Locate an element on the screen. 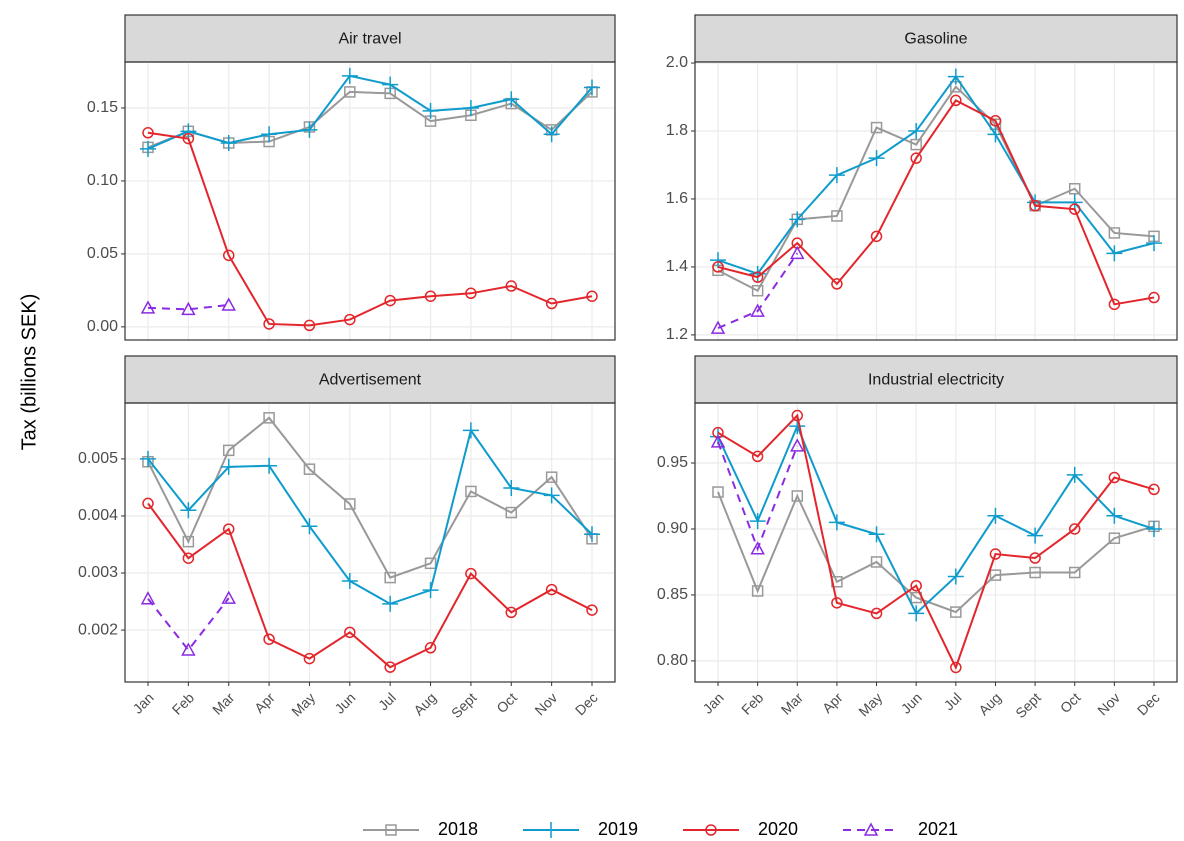 The image size is (1184, 841). y-tick-label: 0.15 is located at coordinates (102, 107).